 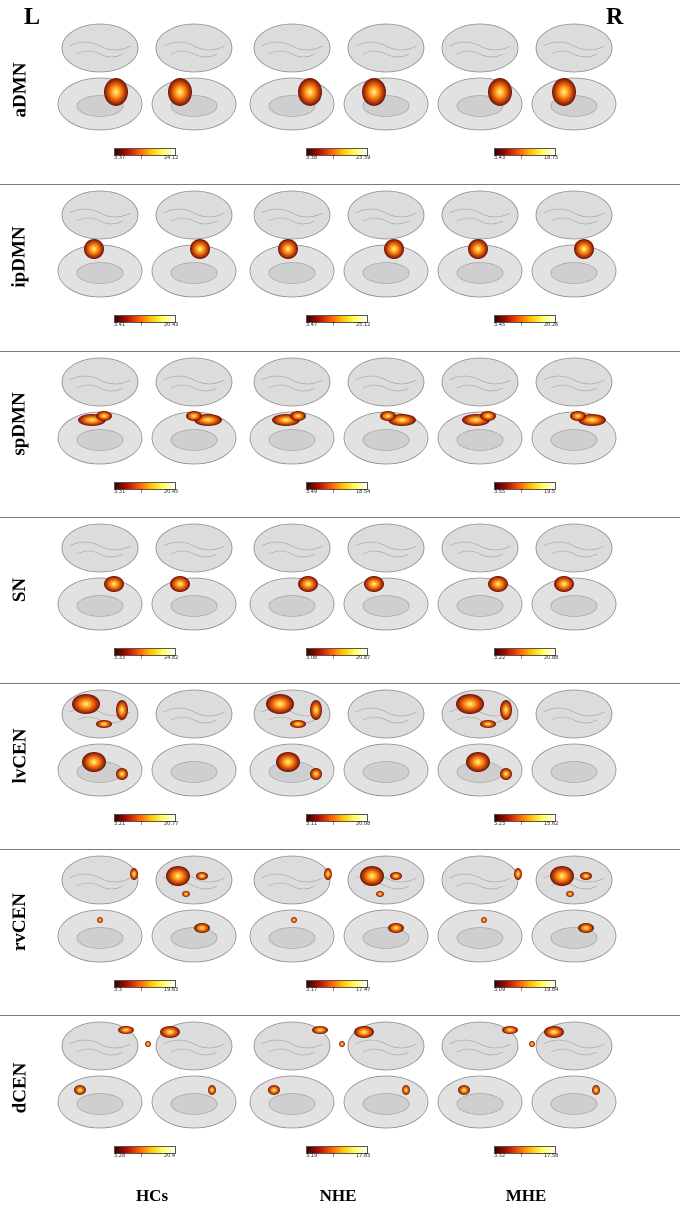 I want to click on network-row-ipdmn: ipDMN 3.41 T 20.43 3.47 T 25.12, so click(x=340, y=268).